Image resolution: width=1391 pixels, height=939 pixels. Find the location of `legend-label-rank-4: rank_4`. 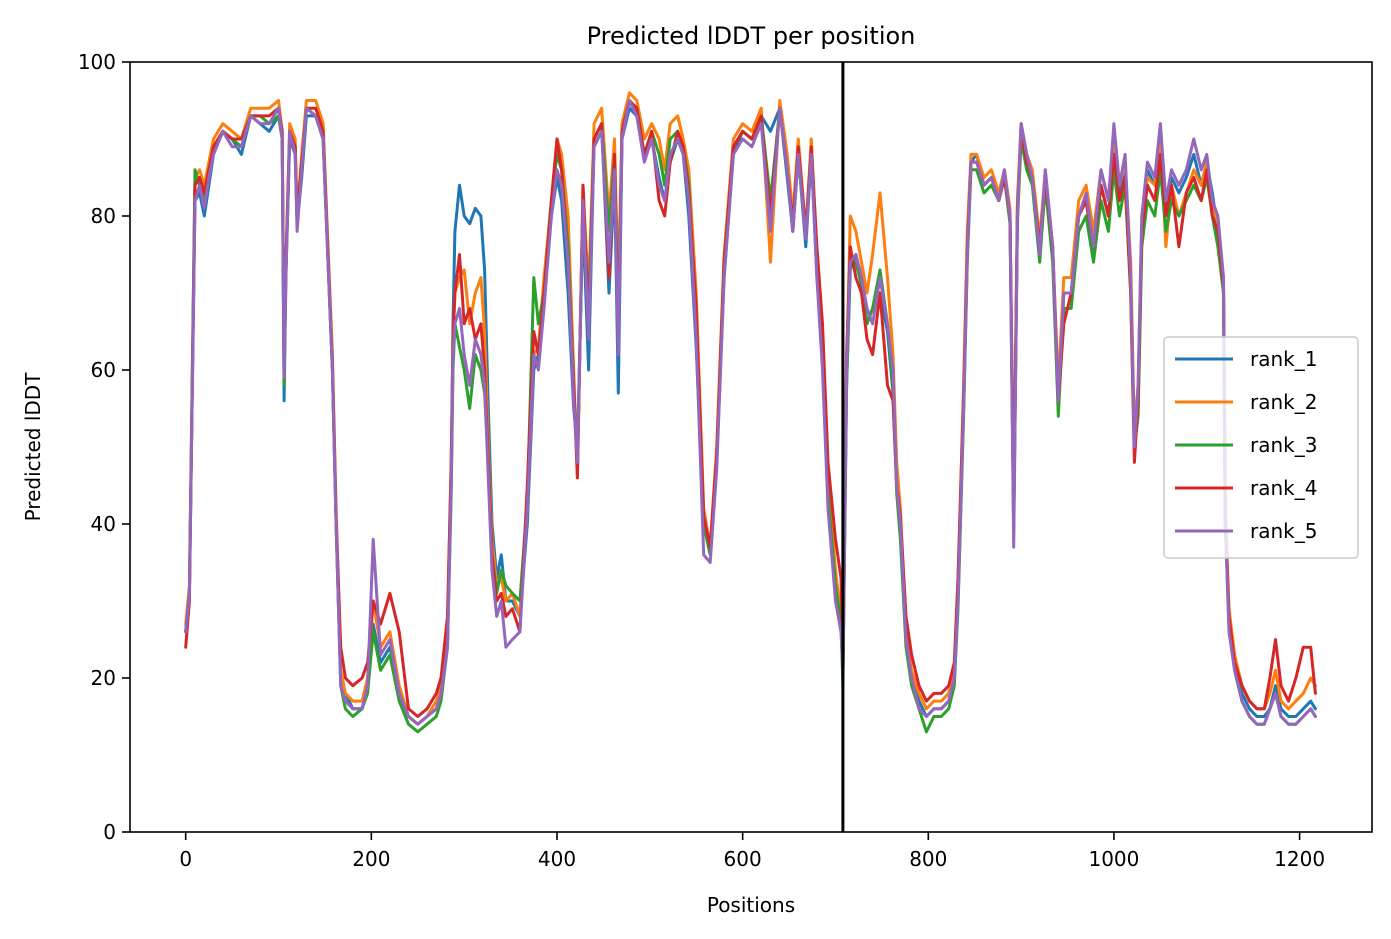

legend-label-rank-4: rank_4 is located at coordinates (1283, 488).